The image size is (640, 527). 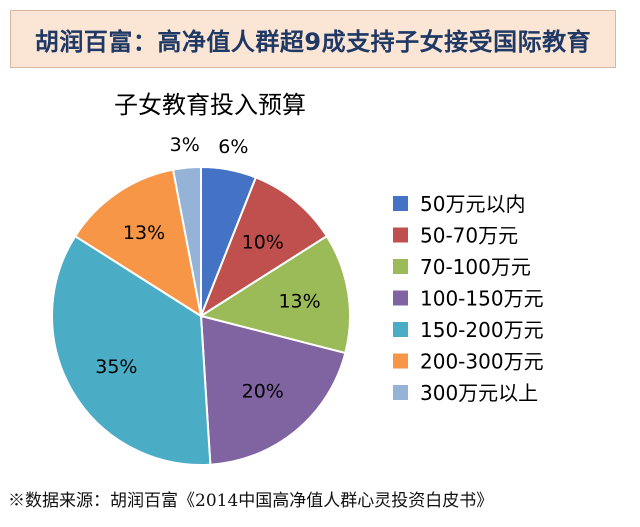 I want to click on slice-label-6: 3%, so click(x=185, y=145).